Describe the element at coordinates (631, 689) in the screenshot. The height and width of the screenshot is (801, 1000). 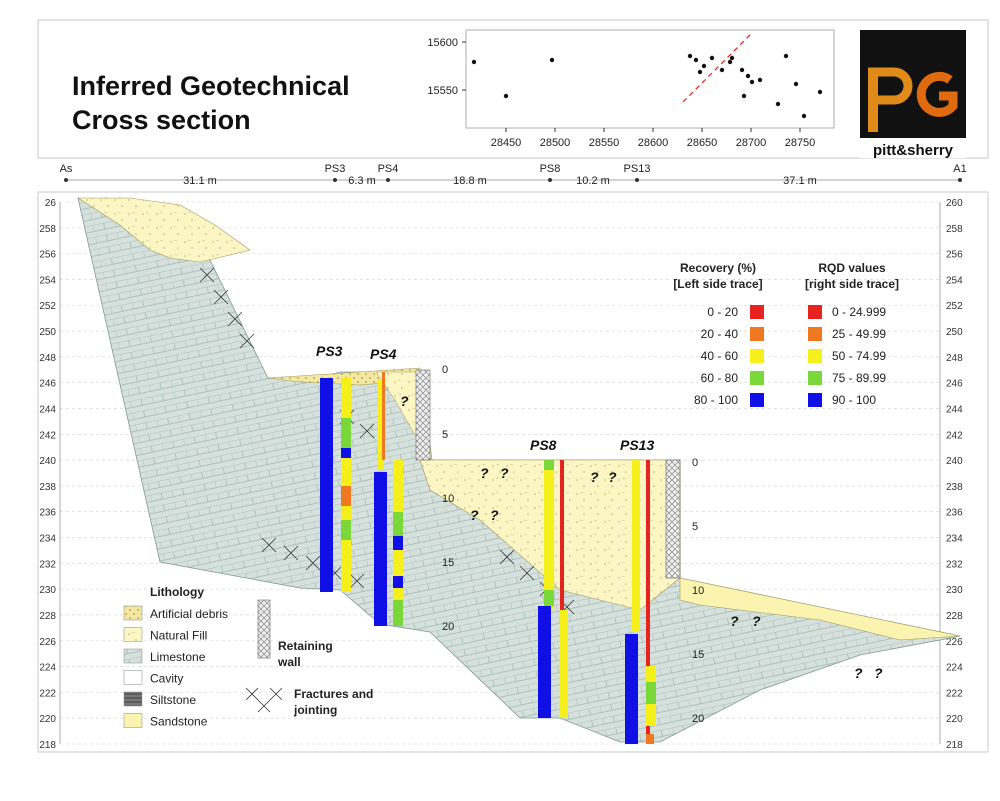
I see `ps13-recovery-trace` at that location.